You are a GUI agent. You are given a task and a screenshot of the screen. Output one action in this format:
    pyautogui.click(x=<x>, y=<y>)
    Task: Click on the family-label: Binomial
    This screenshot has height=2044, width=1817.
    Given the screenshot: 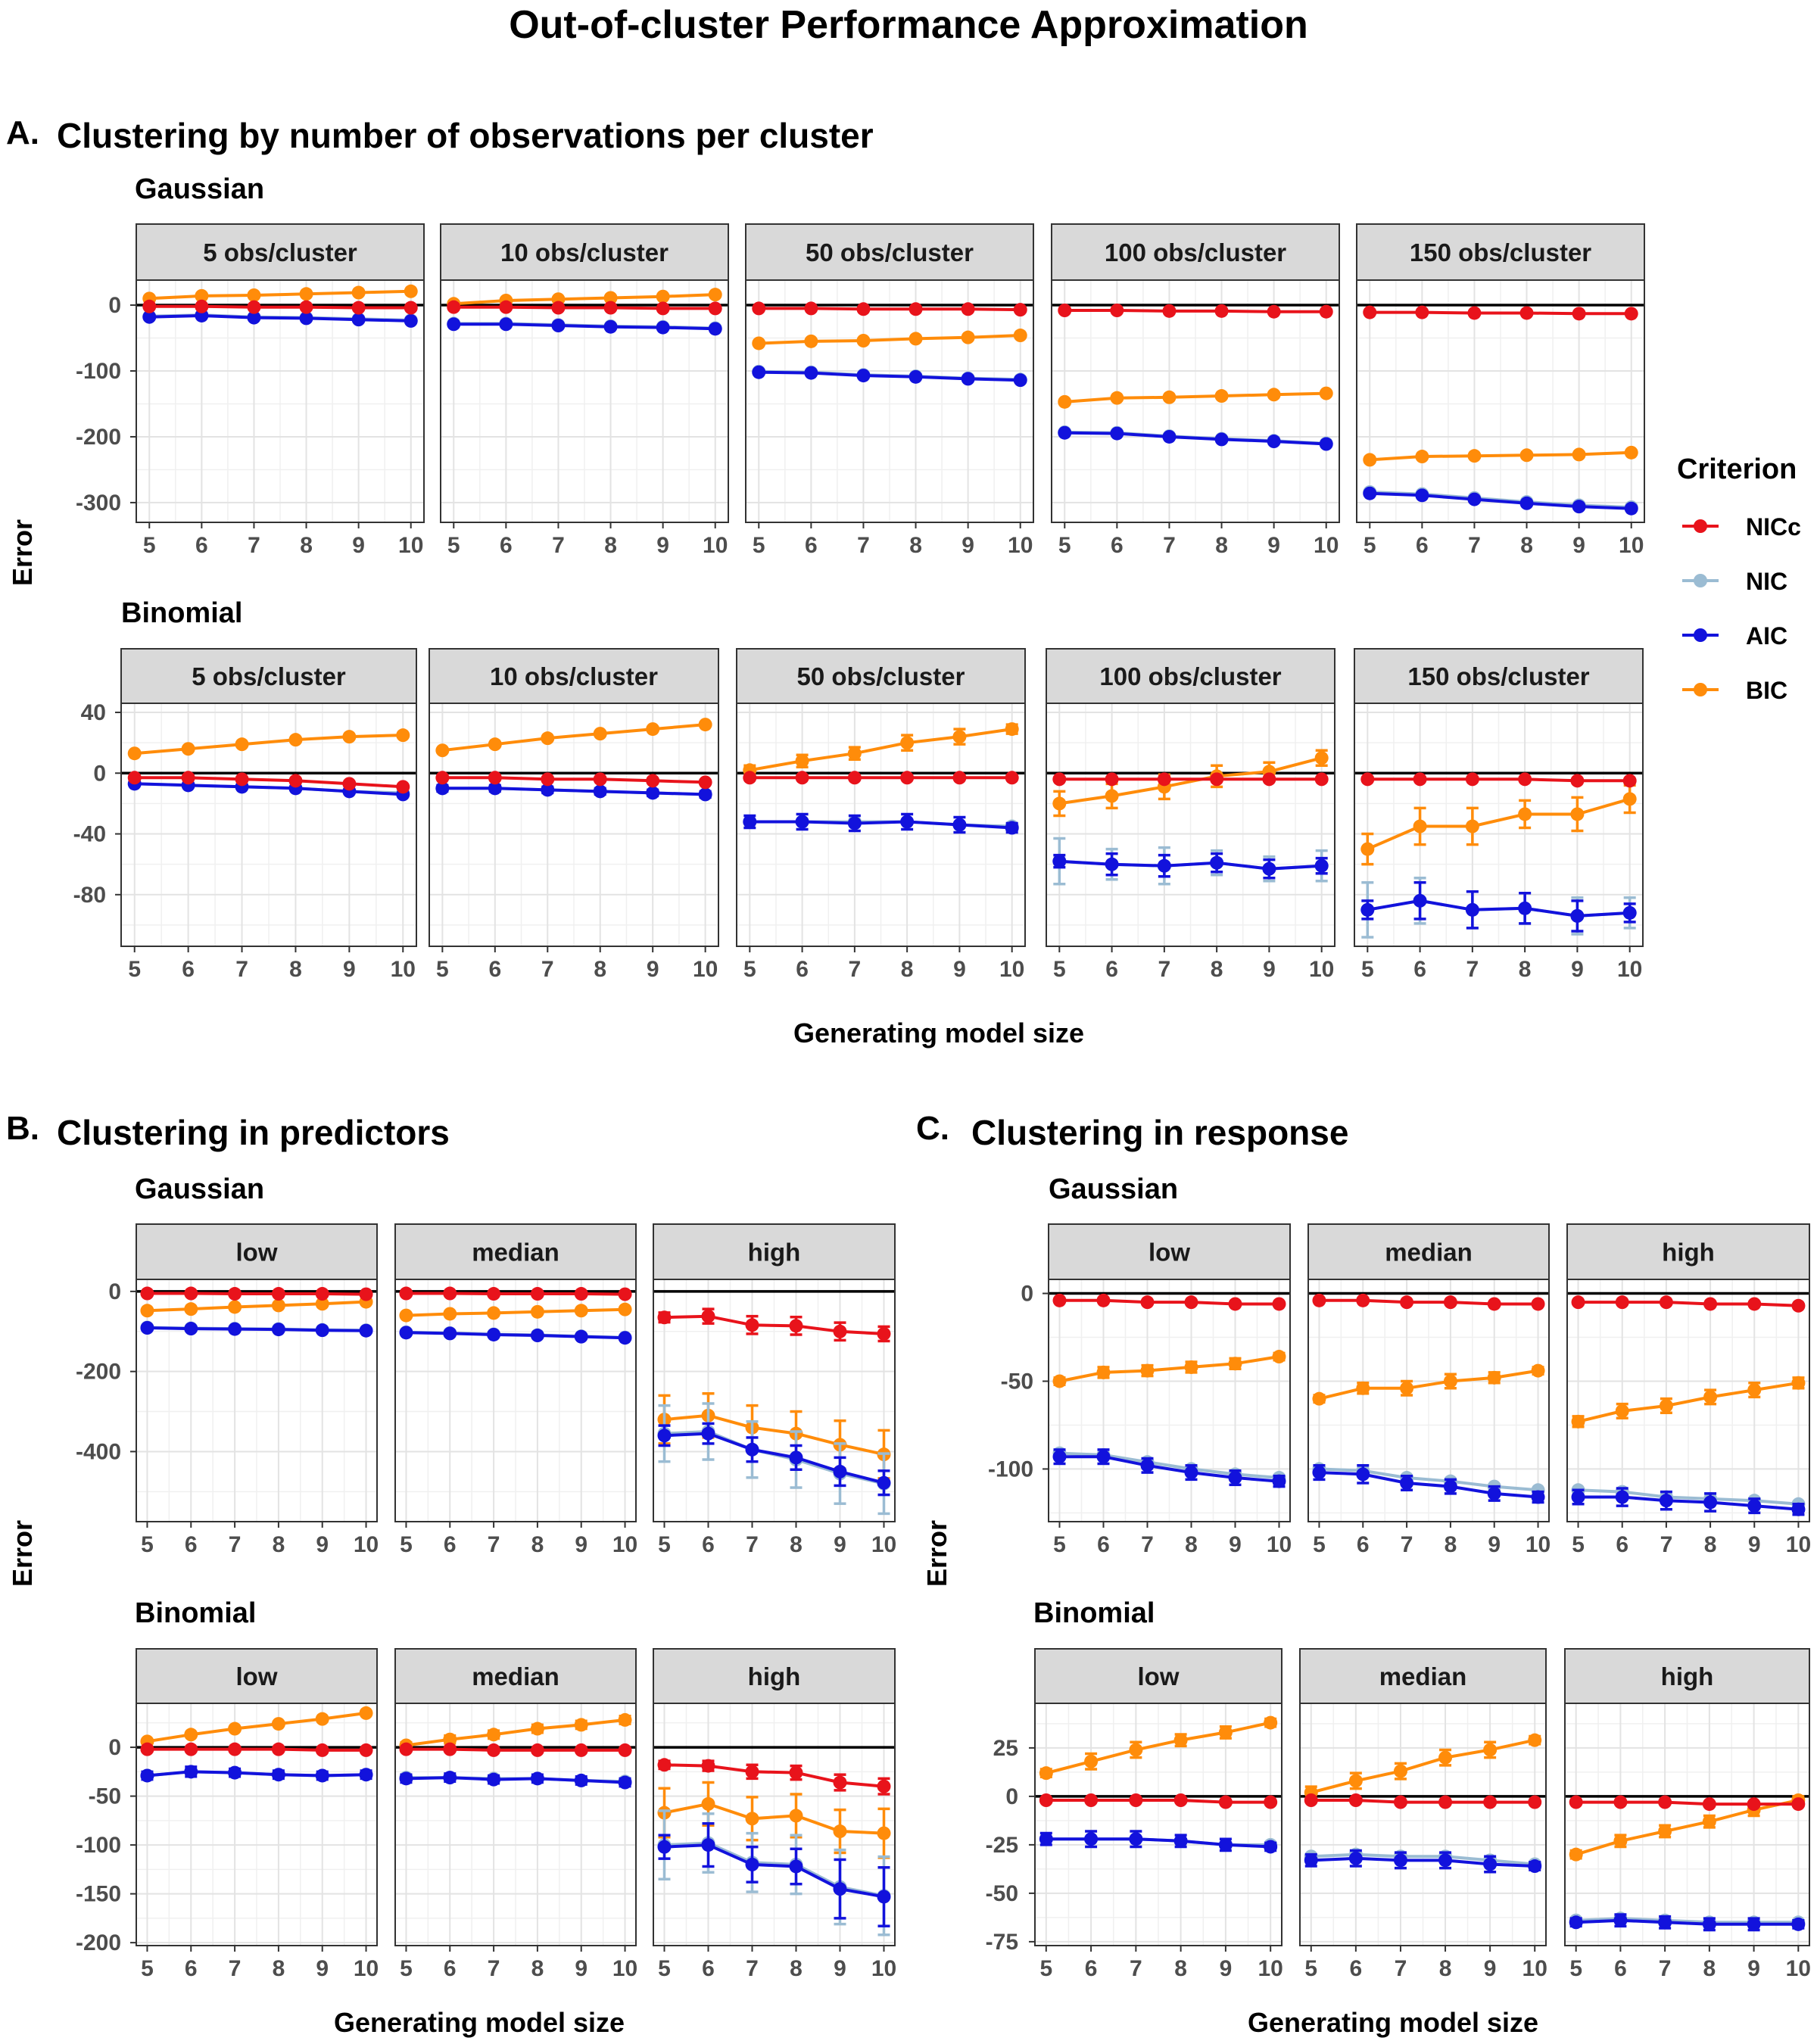 What is the action you would take?
    pyautogui.click(x=1094, y=1613)
    